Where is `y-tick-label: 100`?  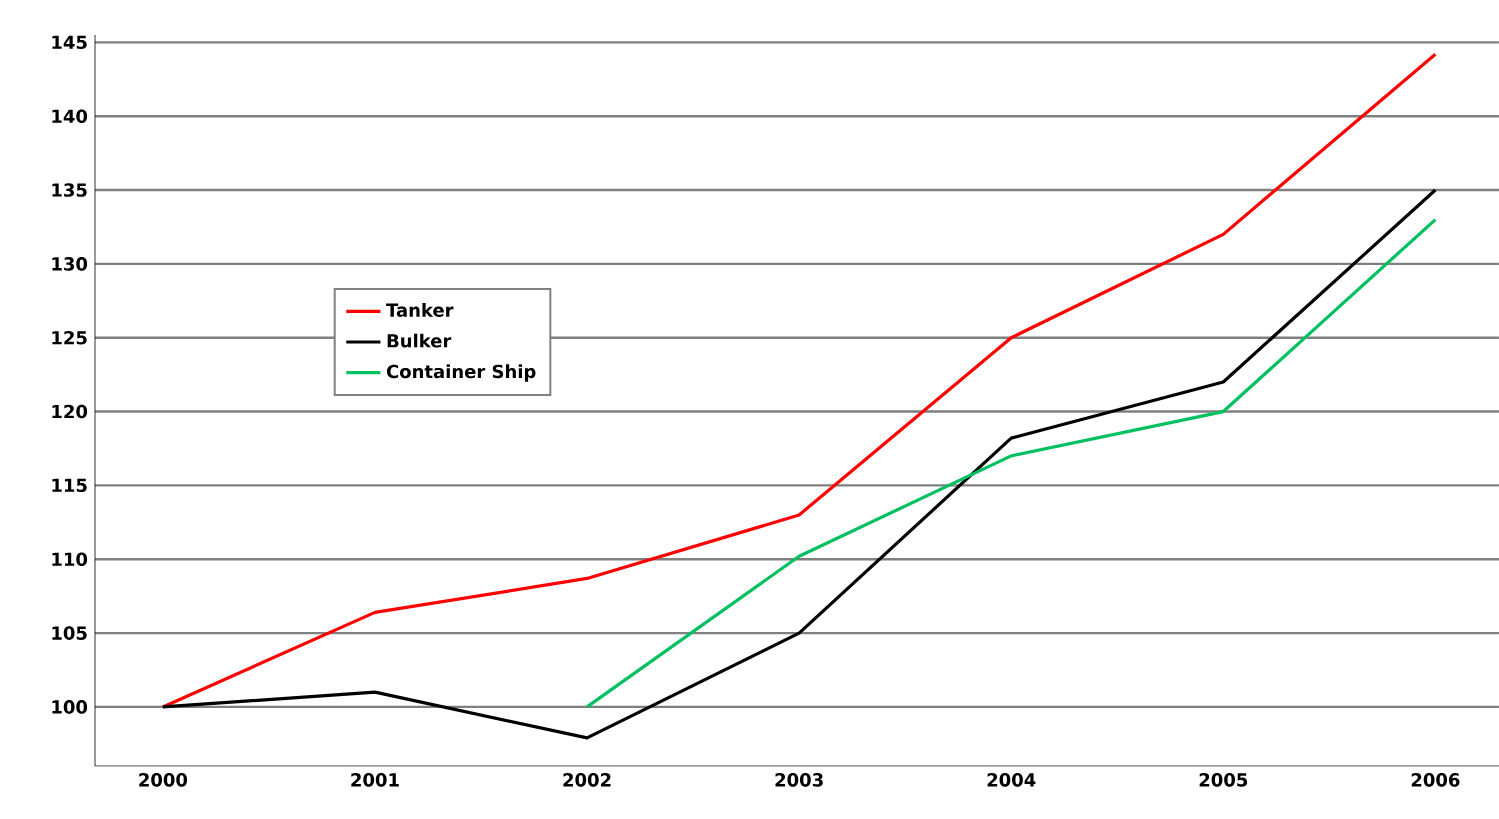
y-tick-label: 100 is located at coordinates (70, 707).